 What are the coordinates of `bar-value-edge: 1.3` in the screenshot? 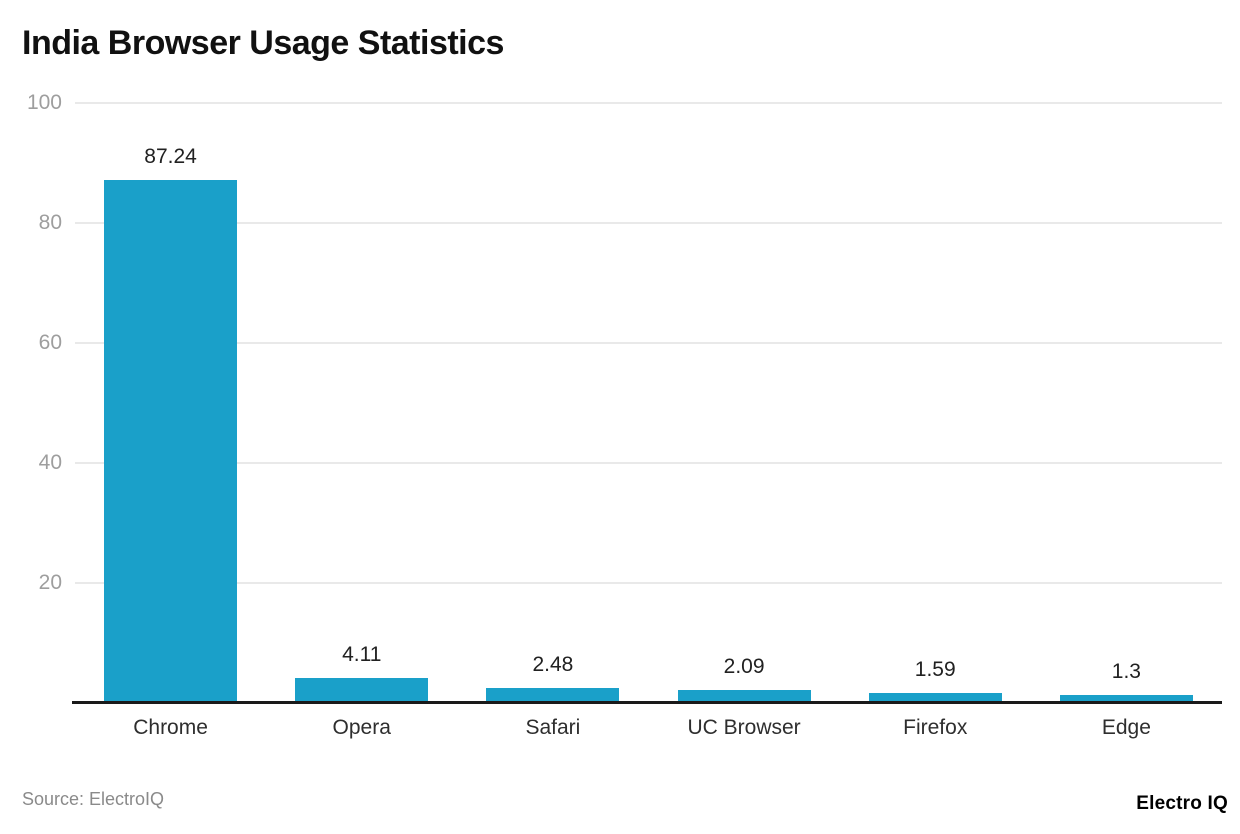 It's located at (1126, 672).